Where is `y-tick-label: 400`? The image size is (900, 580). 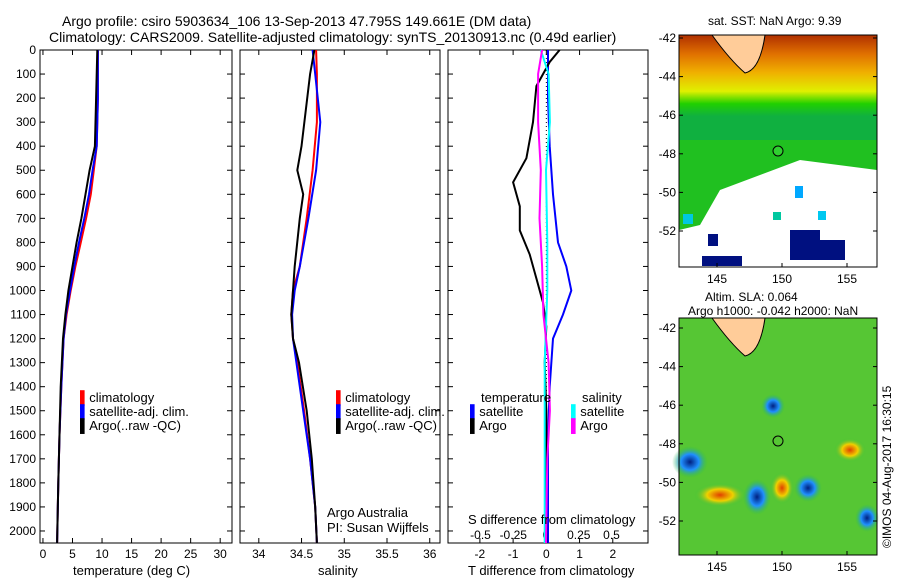 y-tick-label: 400 is located at coordinates (26, 146).